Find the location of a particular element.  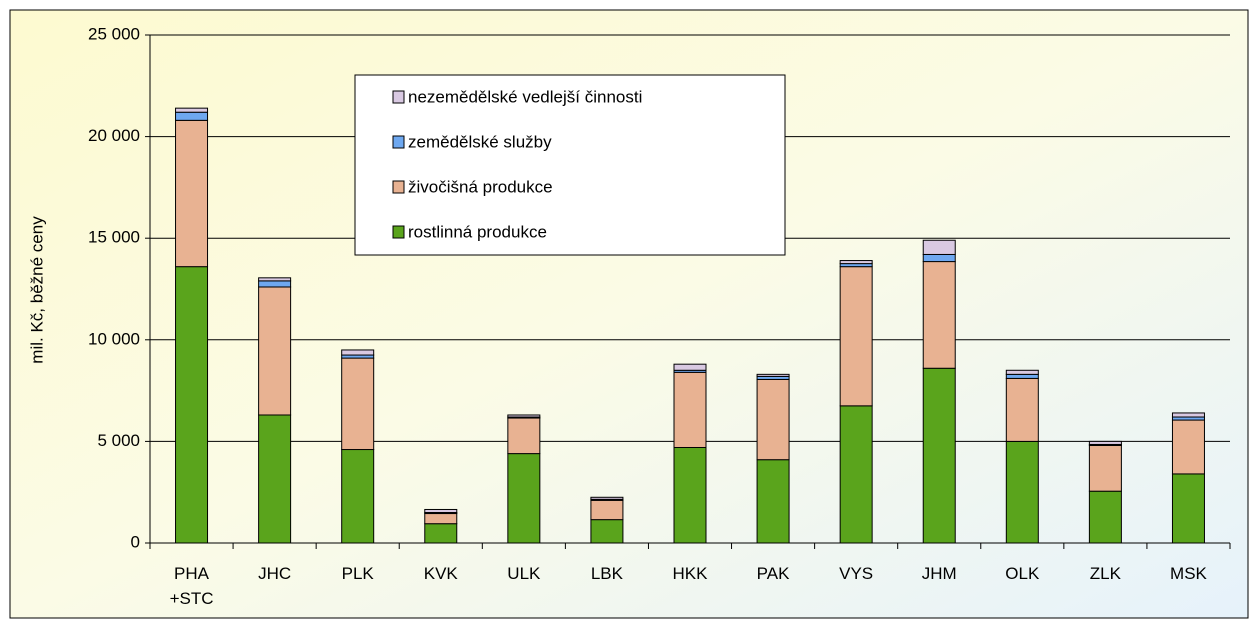

x-tick-label: HKK is located at coordinates (690, 573).